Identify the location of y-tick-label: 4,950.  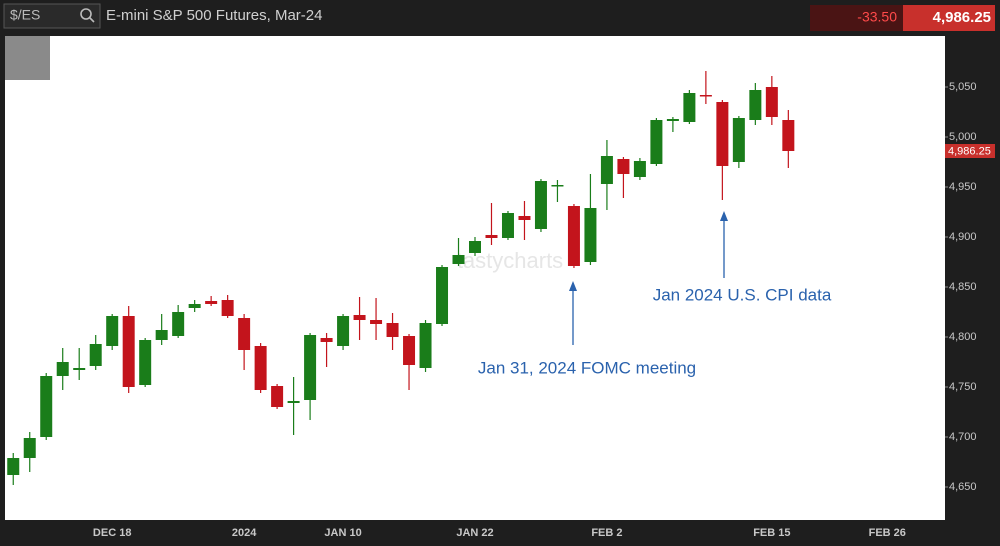
(963, 187).